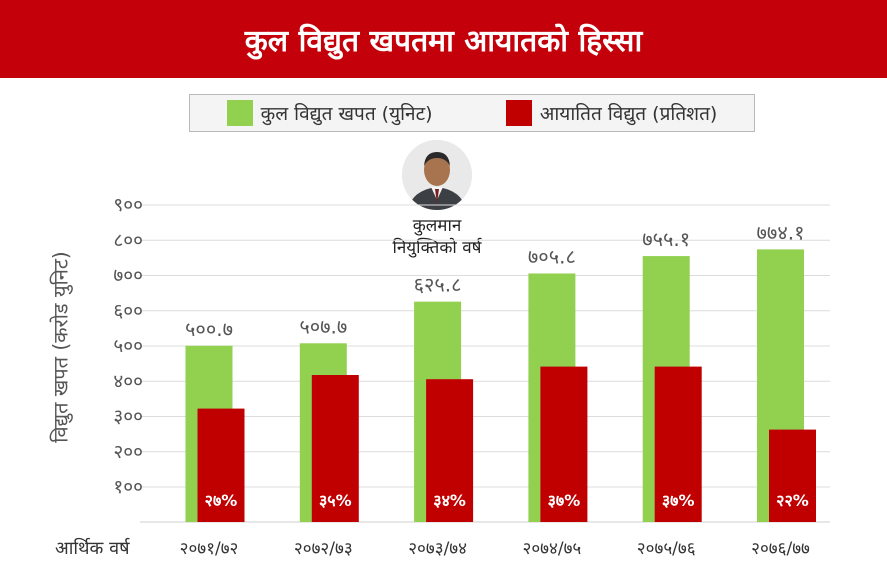  Describe the element at coordinates (209, 329) in the screenshot. I see `consumption-value-label: ५००.७` at that location.